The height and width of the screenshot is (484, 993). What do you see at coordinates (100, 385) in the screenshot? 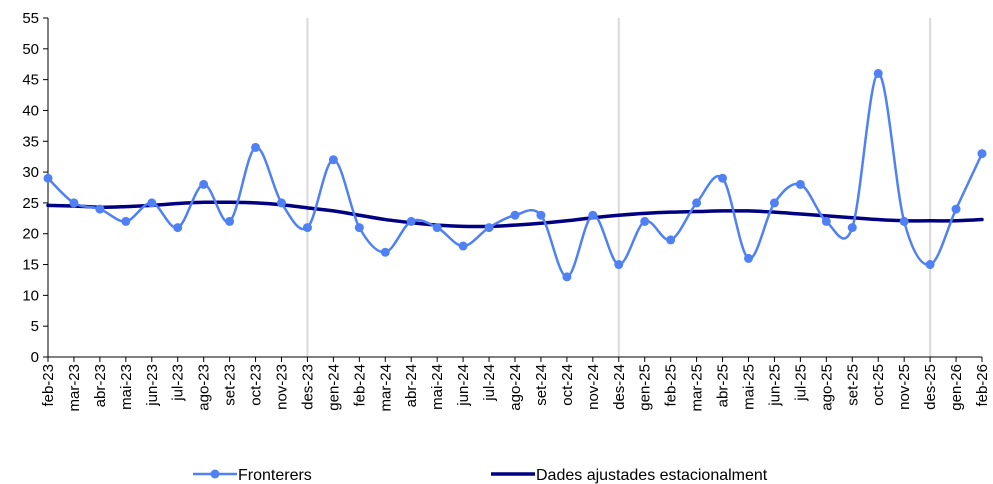
I see `x-tick-label: abr-23` at bounding box center [100, 385].